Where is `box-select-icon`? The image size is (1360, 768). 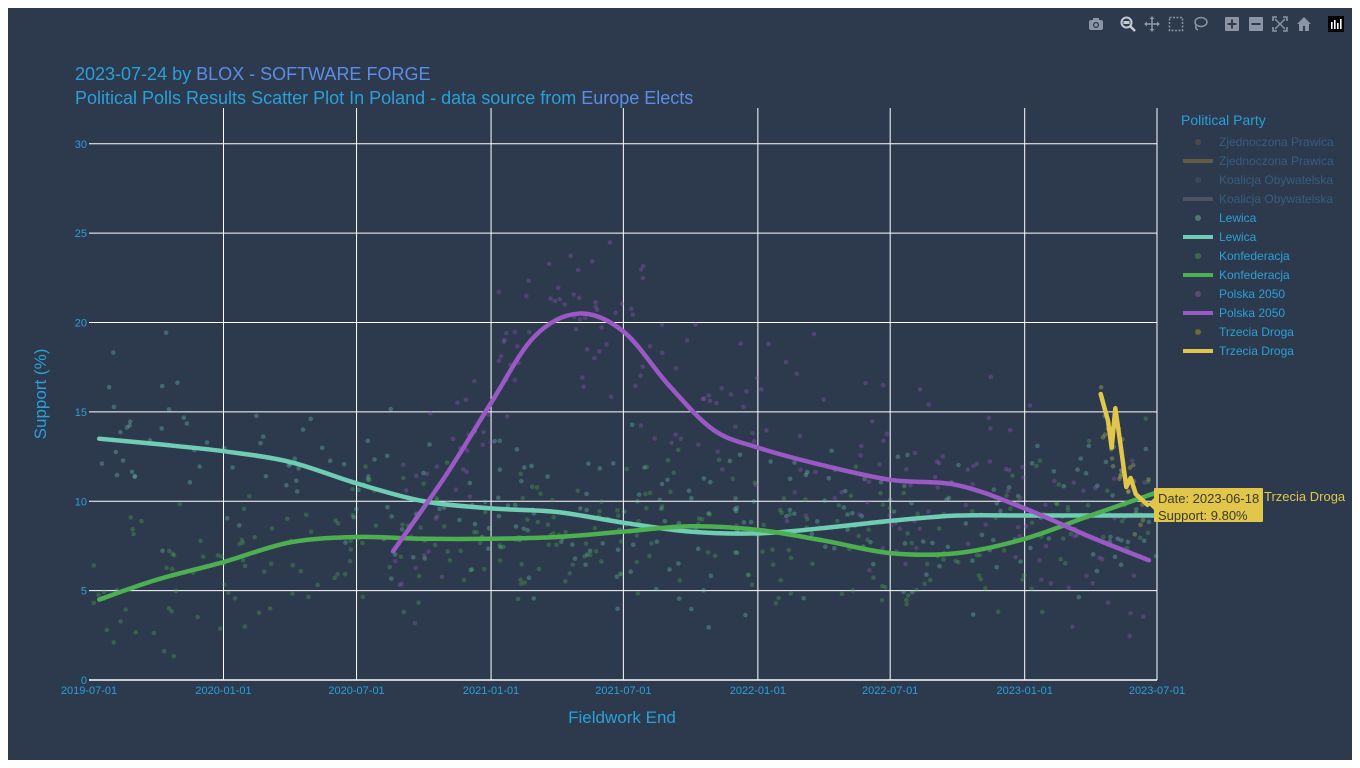
box-select-icon is located at coordinates (1176, 24).